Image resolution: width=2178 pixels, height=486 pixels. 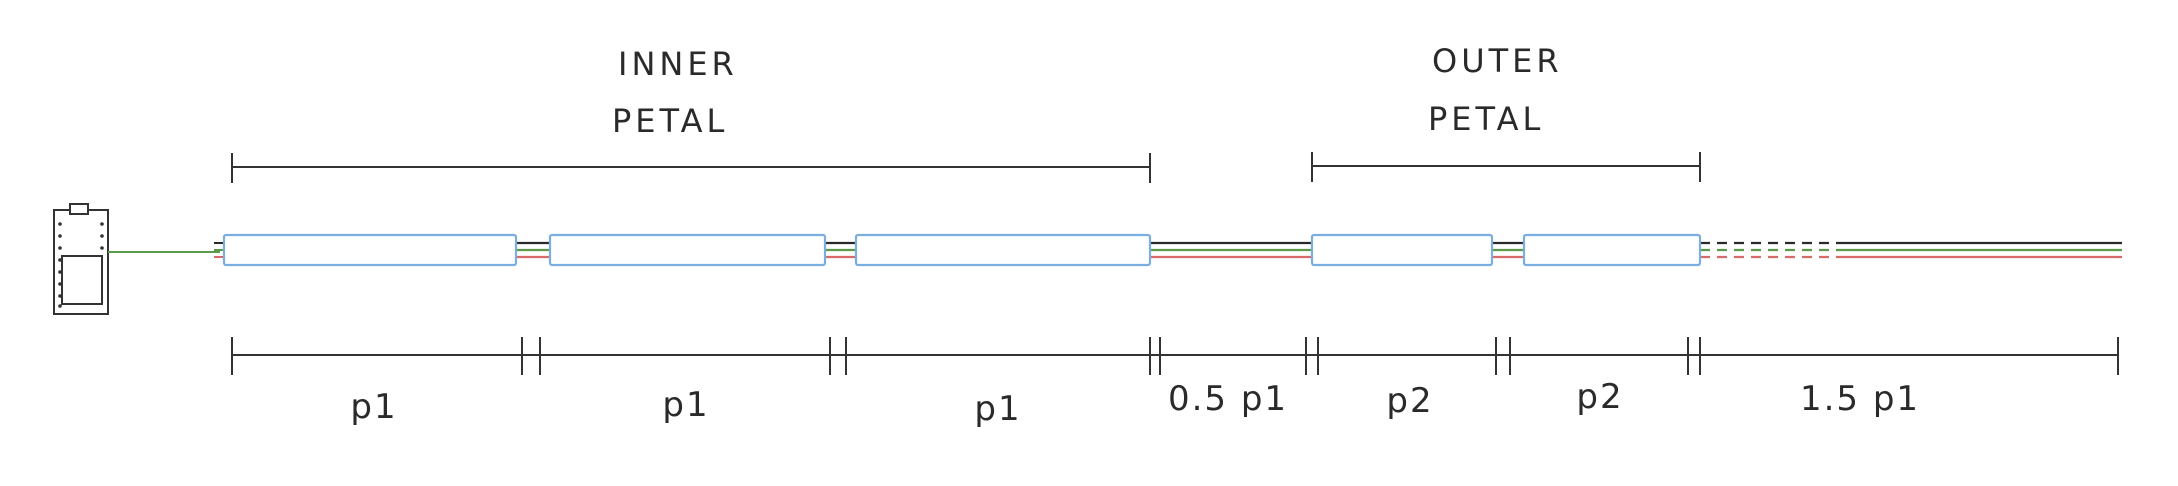 I want to click on segment-label-6: p2, so click(x=1599, y=397).